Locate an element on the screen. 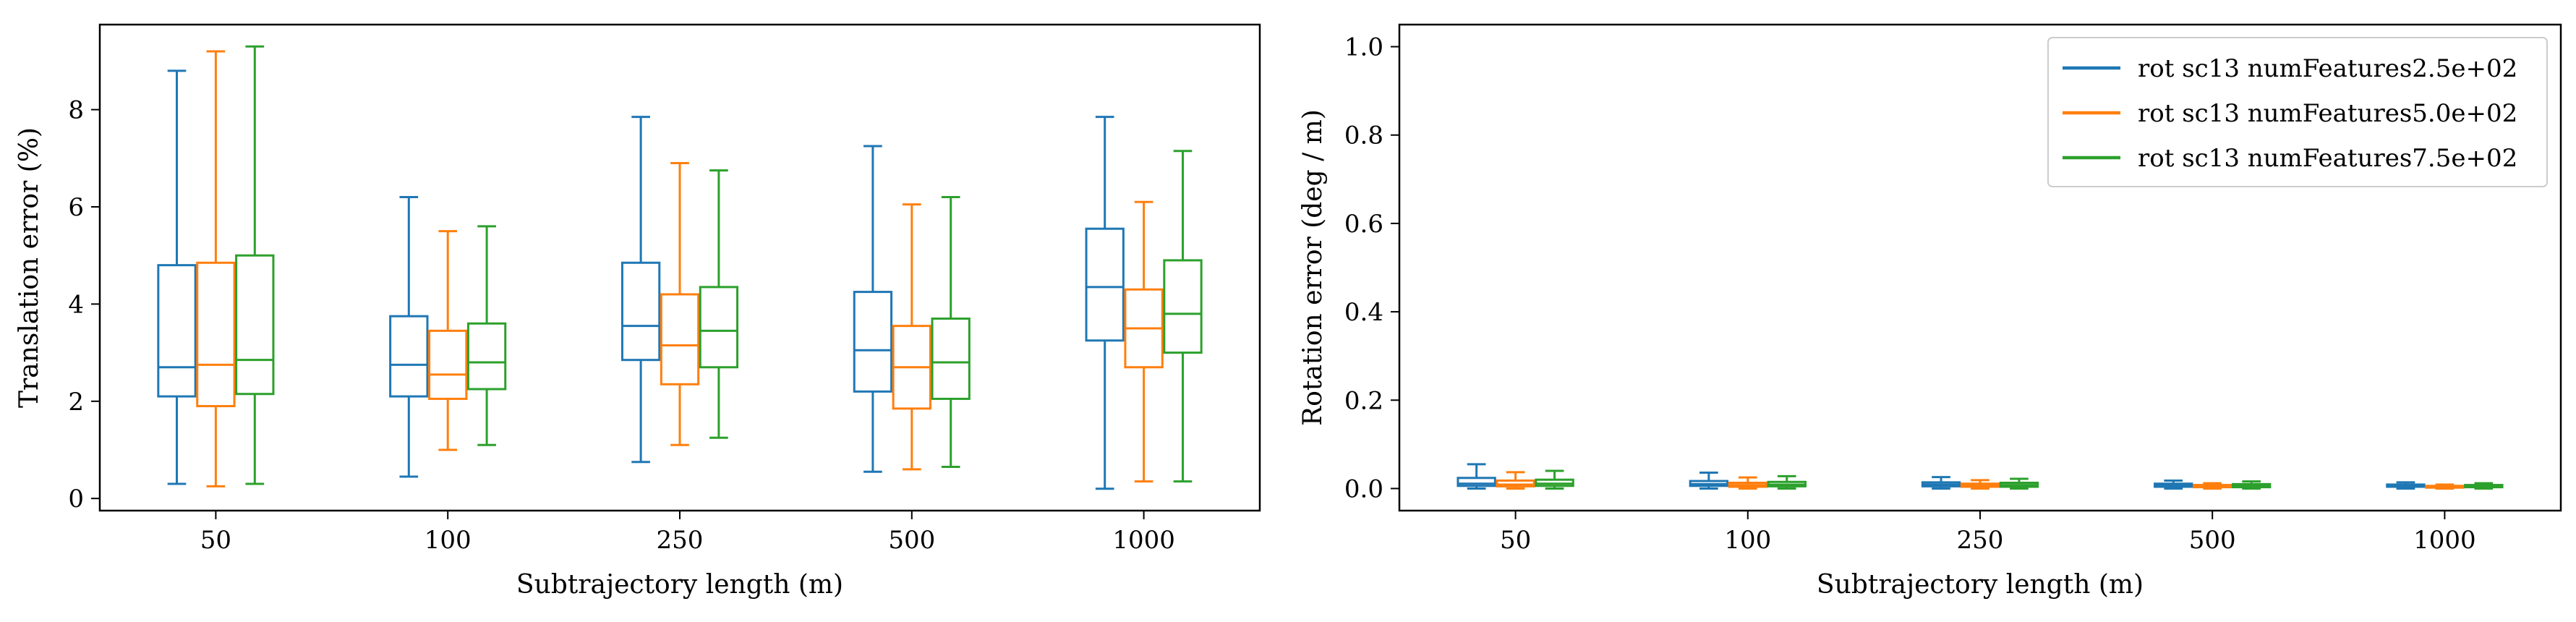 The image size is (2576, 622). legend-label: rot sc13 numFeatures7.5e+02 is located at coordinates (2328, 158).